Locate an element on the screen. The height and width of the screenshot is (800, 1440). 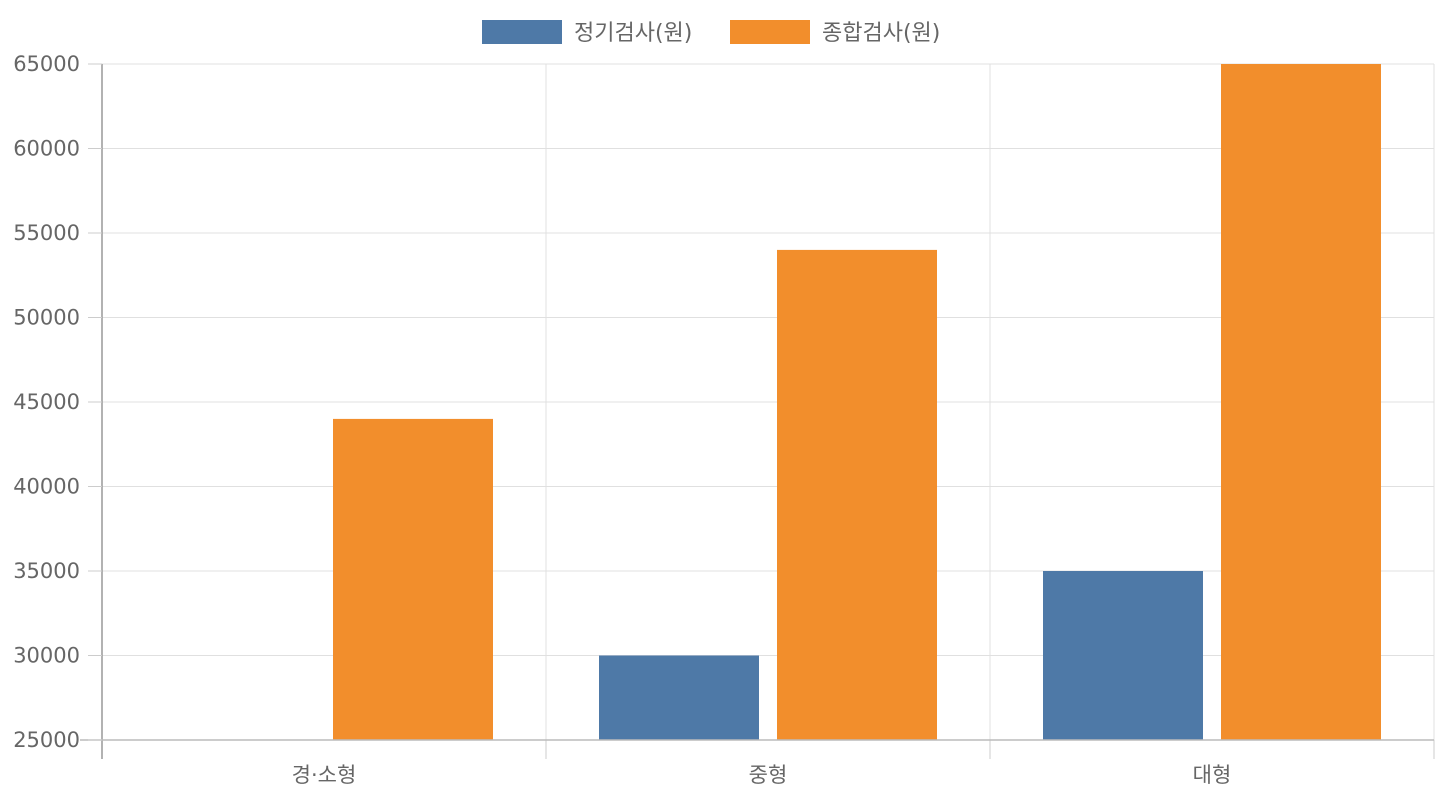
y-tick-label: 35000 is located at coordinates (46, 571).